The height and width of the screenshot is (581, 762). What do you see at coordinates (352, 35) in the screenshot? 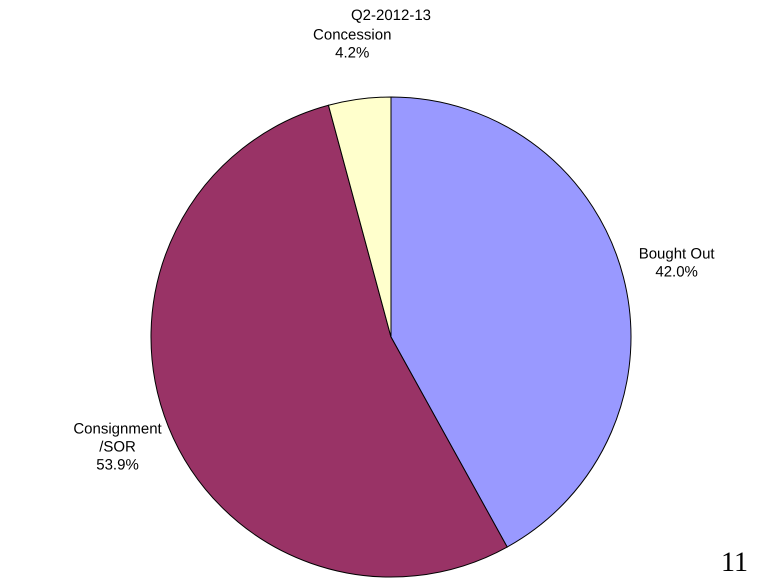
I see `slice-label: Concession` at bounding box center [352, 35].